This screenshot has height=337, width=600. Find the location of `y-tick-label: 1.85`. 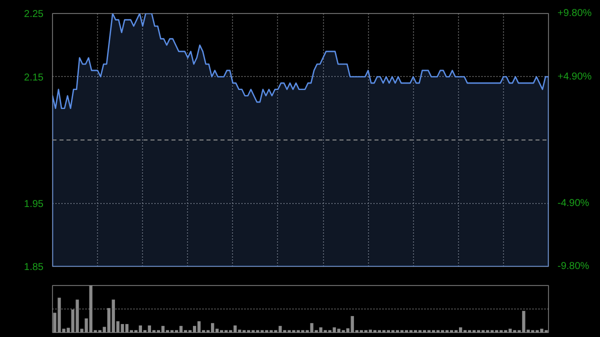

y-tick-label: 1.85 is located at coordinates (34, 267).